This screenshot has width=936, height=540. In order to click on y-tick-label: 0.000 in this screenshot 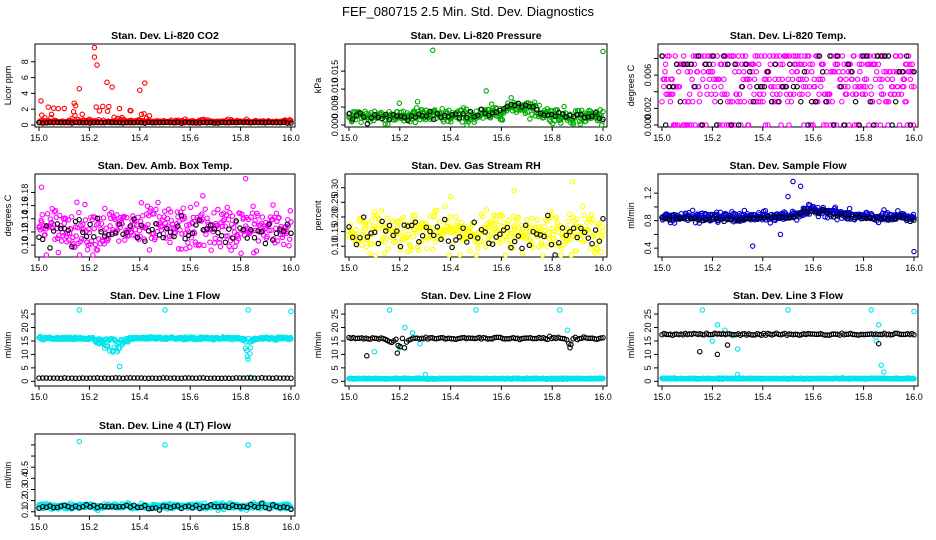, I will do `click(648, 125)`.